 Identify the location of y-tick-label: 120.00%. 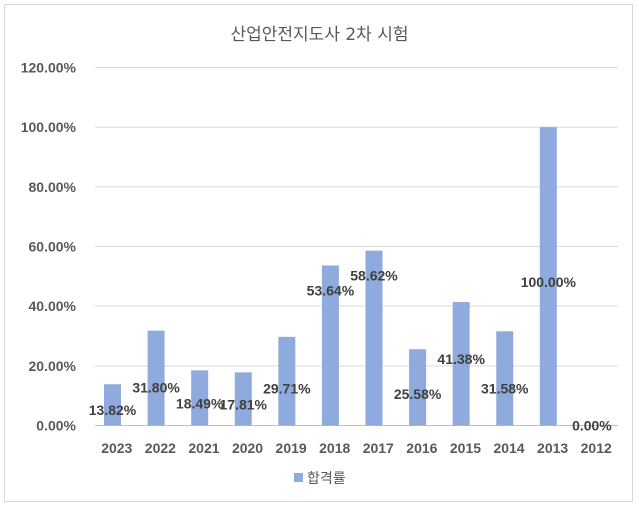
(49, 68).